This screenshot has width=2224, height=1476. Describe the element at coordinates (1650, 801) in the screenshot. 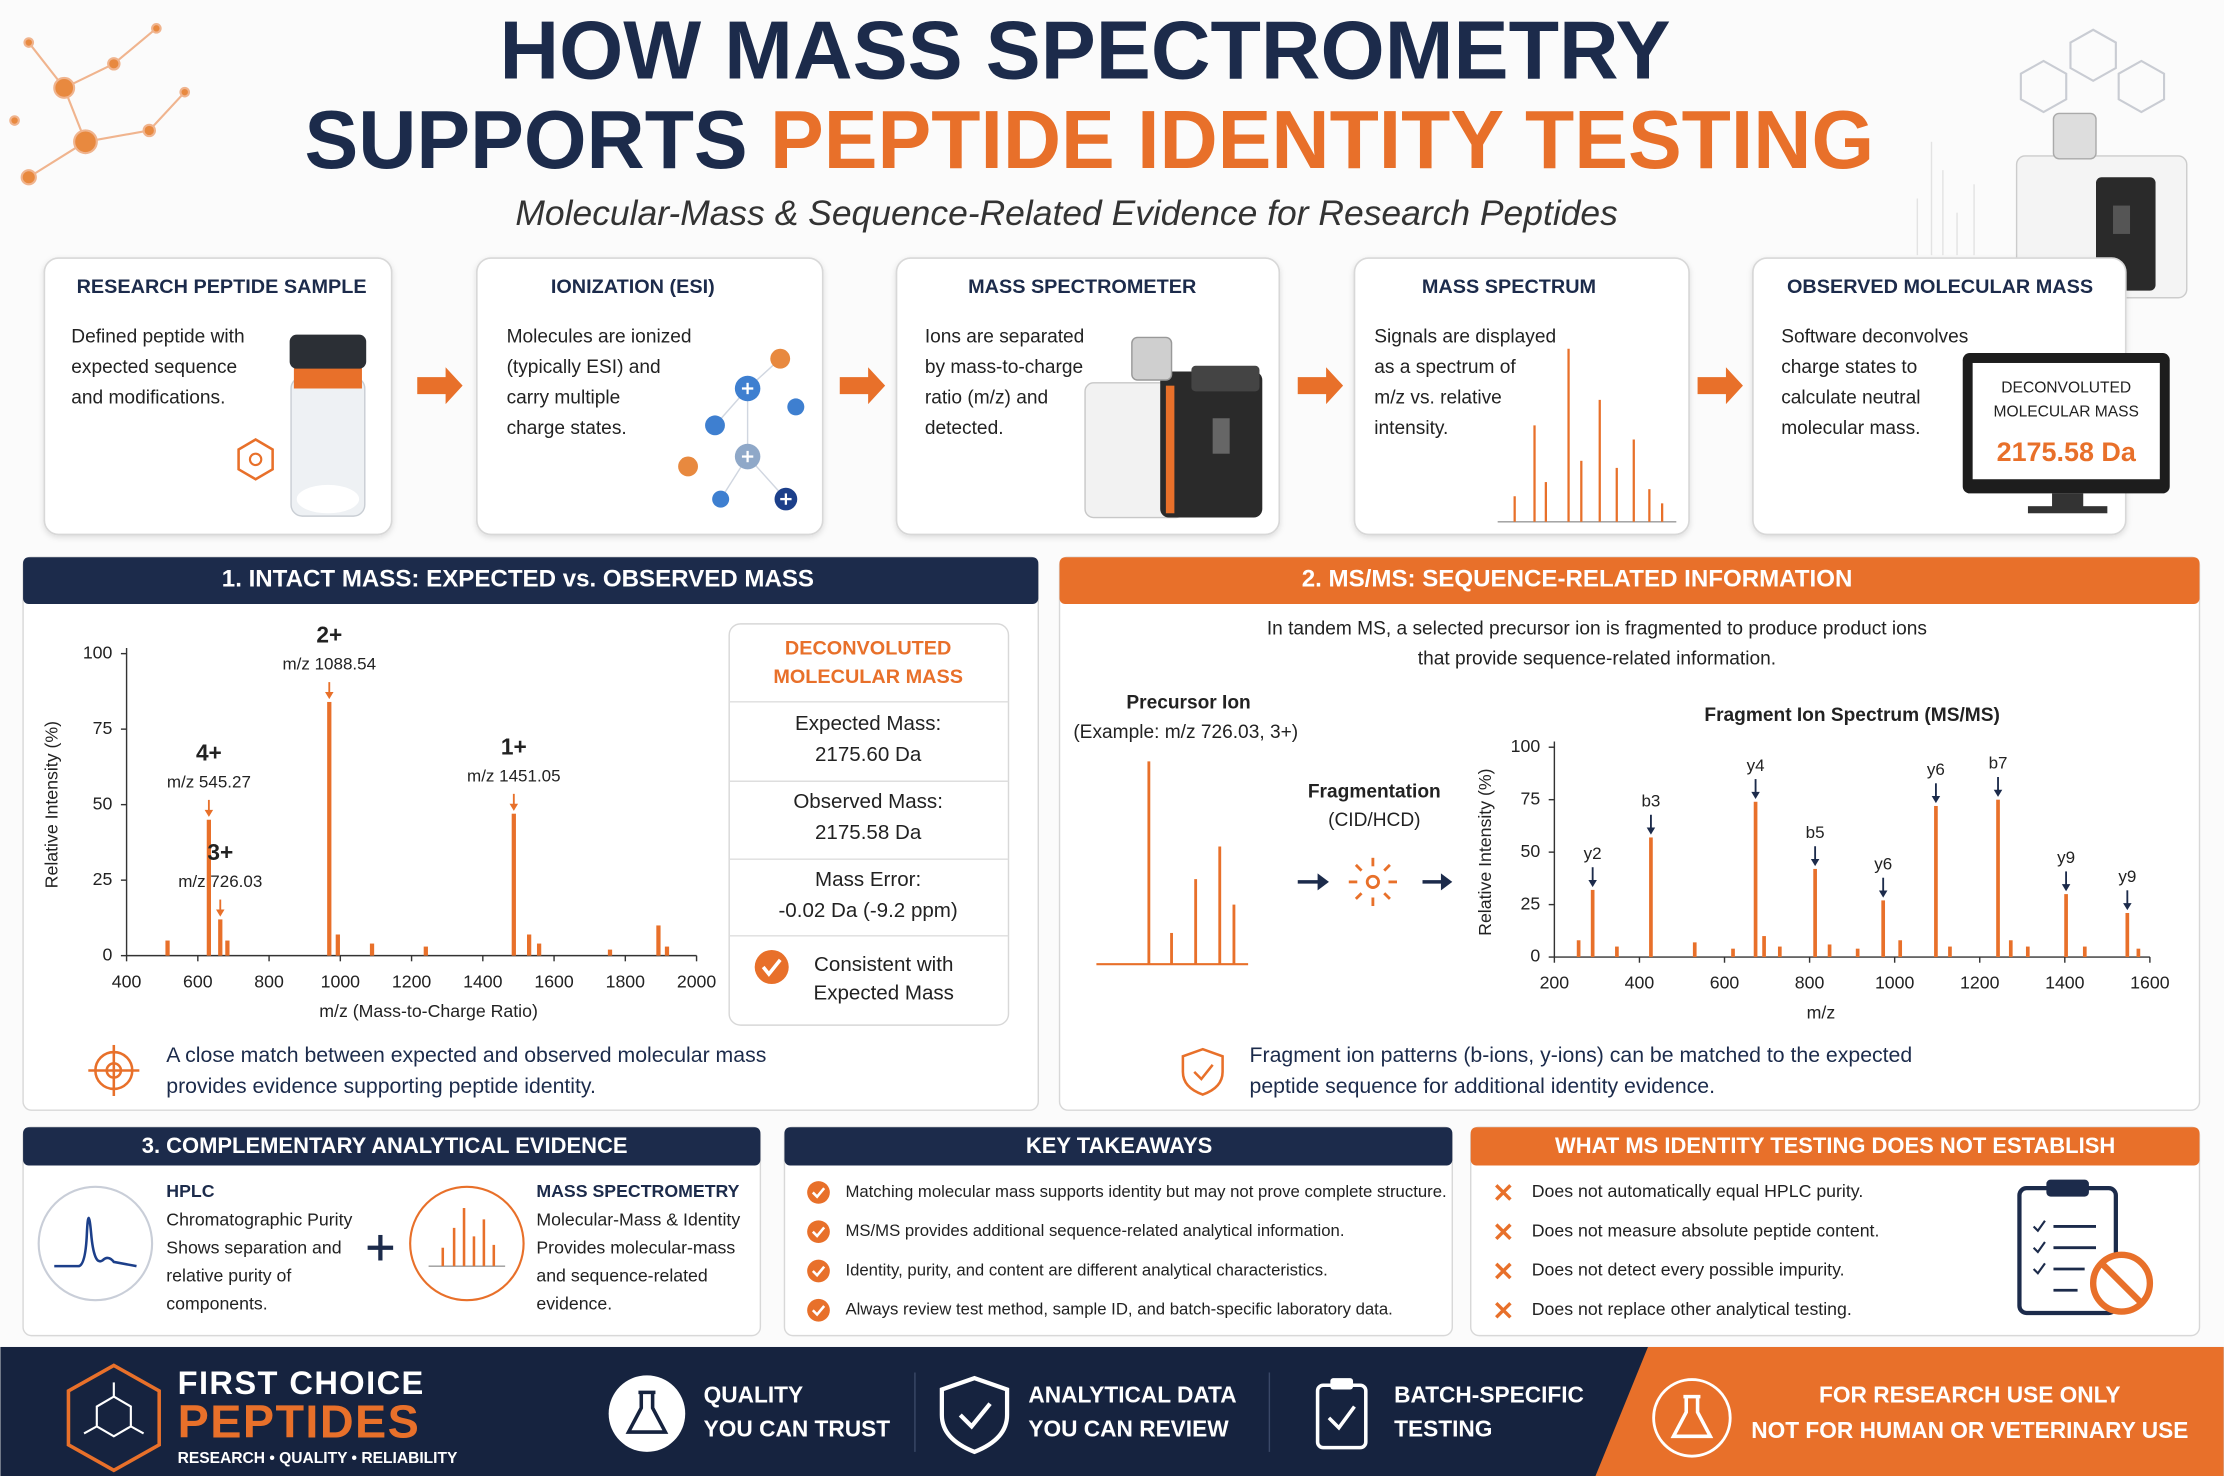

I see `annotation-label: b3` at that location.